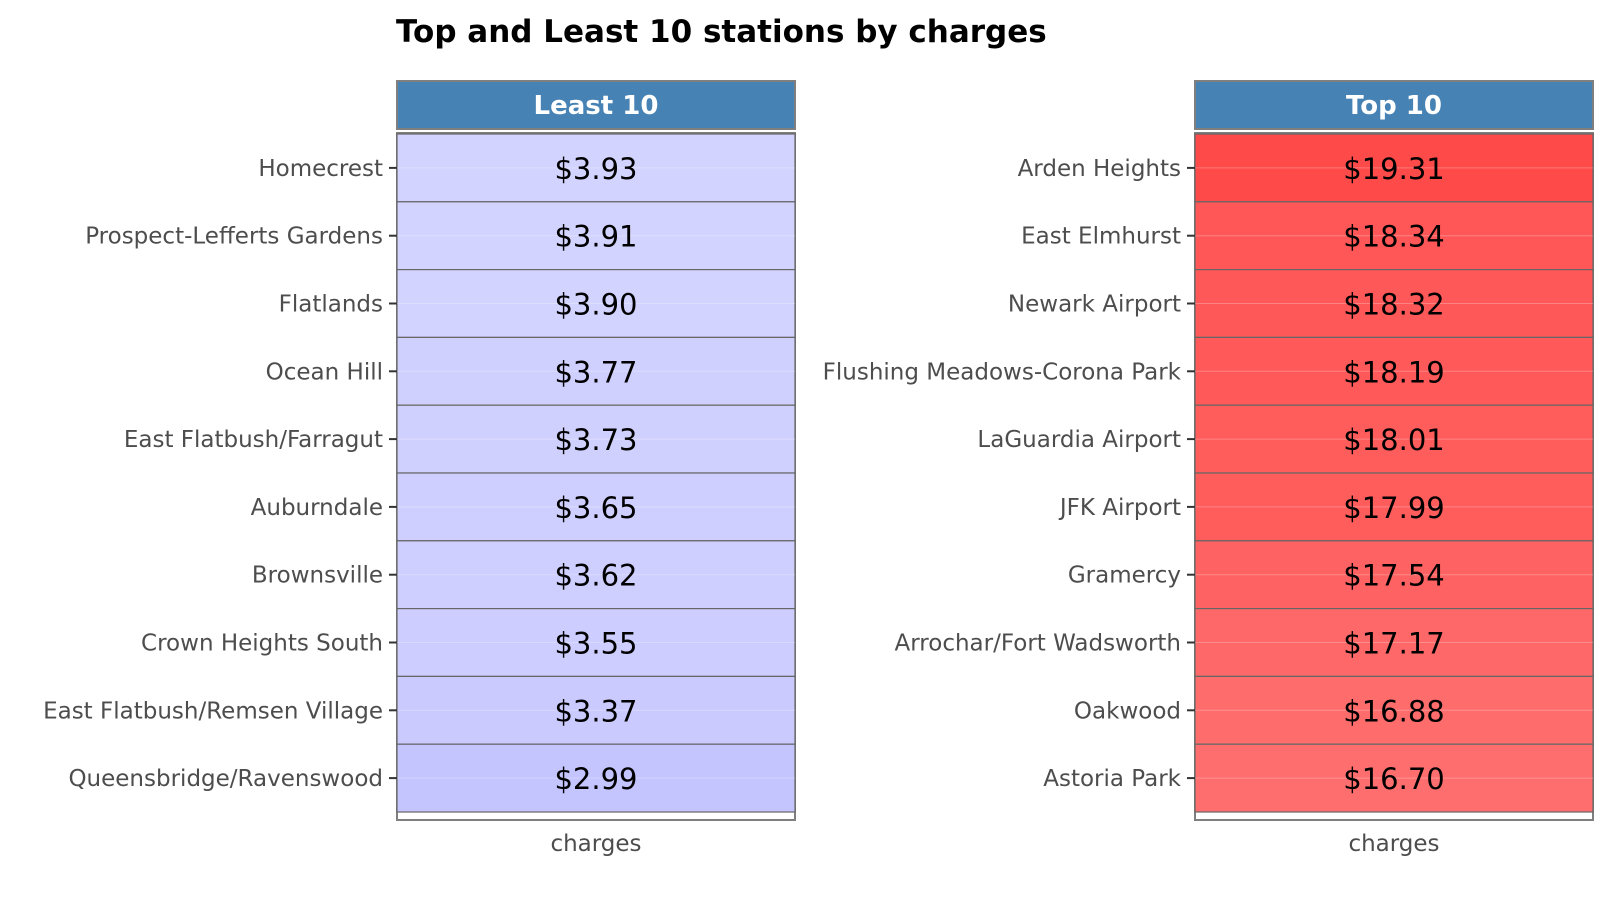  I want to click on value-label: $3.65, so click(595, 508).